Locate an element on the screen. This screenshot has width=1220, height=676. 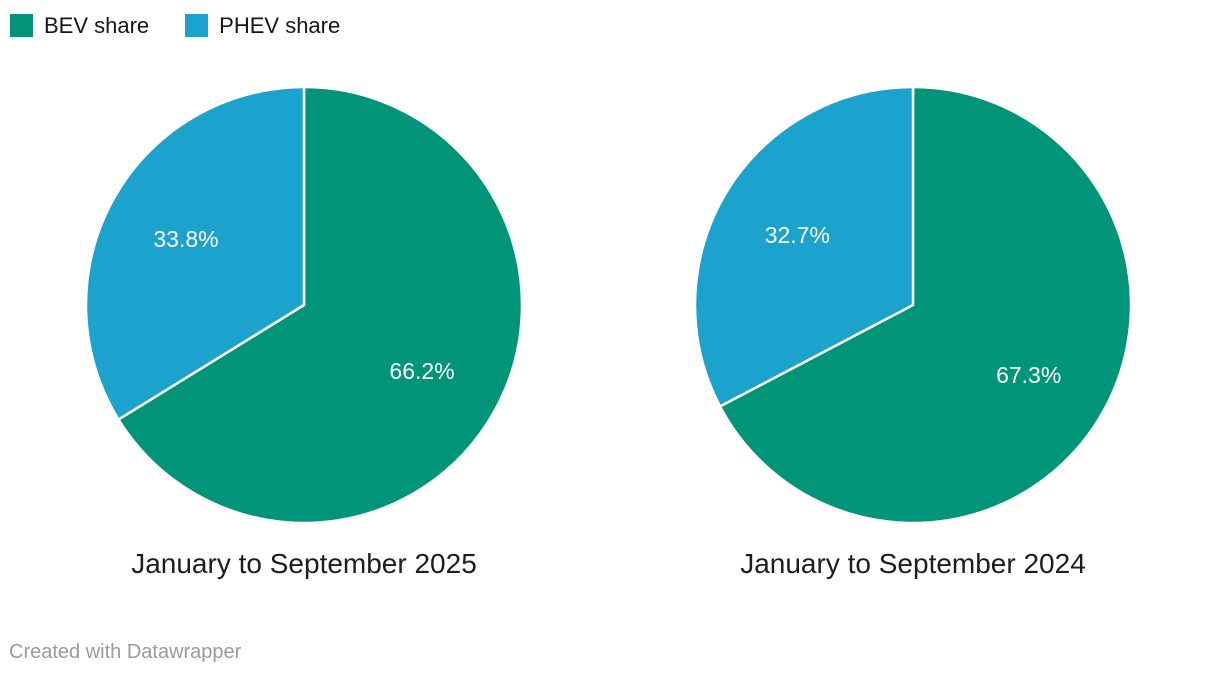
legend-label-phev: PHEV share is located at coordinates (280, 25).